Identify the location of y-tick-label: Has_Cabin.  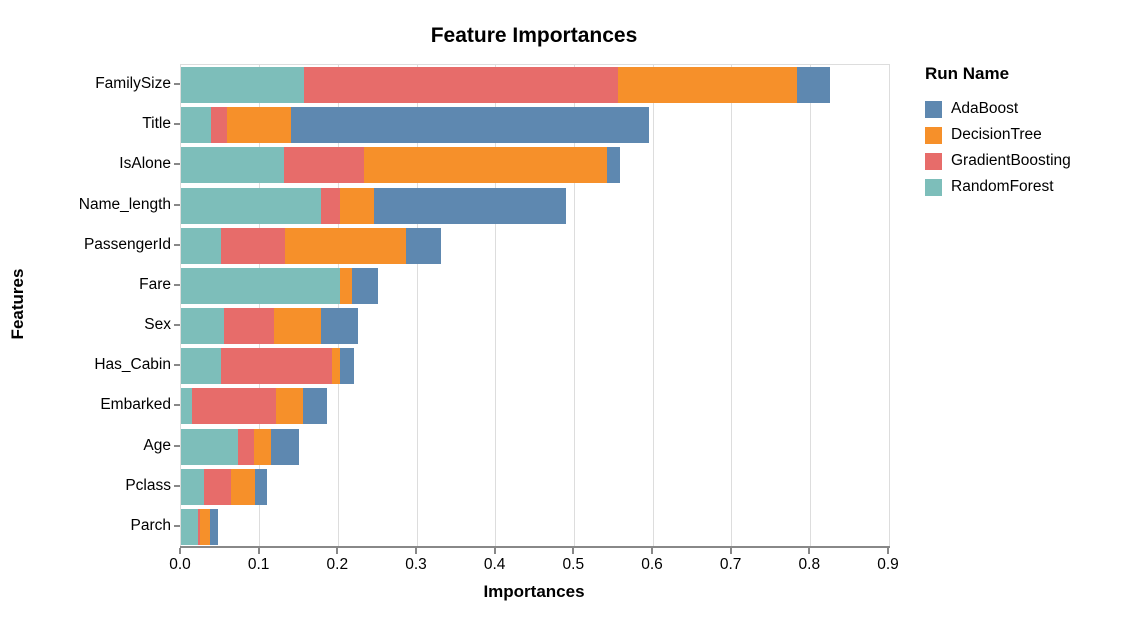
(132, 365).